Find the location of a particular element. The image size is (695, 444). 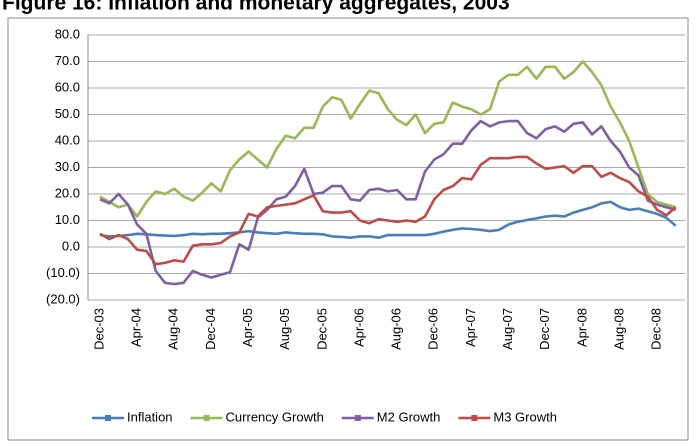

x-tick-label: Apr-06 is located at coordinates (358, 327).